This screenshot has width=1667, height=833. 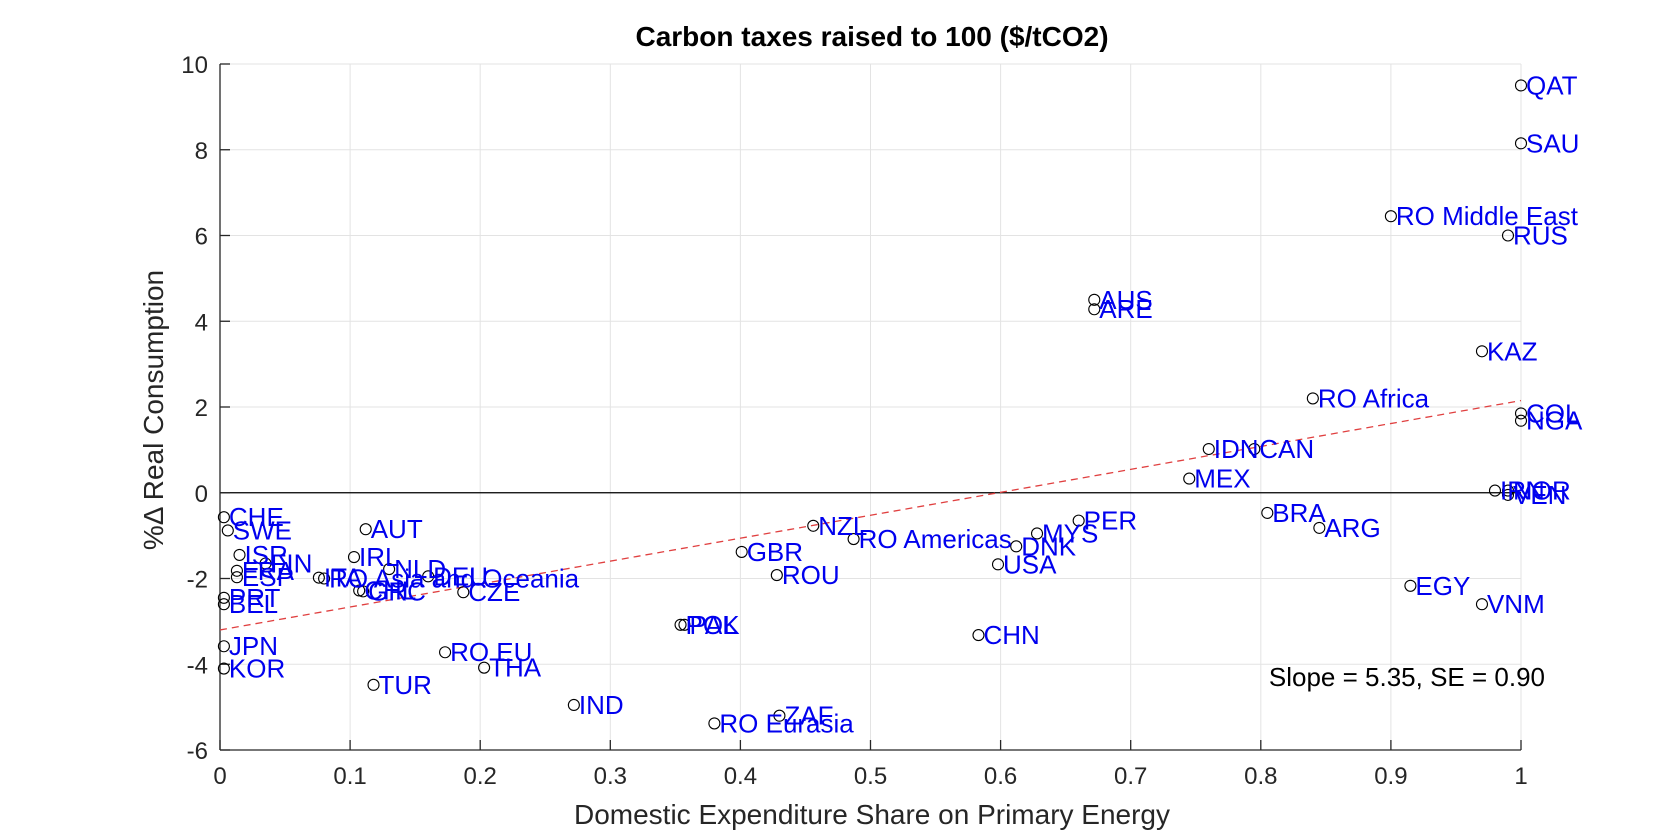 What do you see at coordinates (201, 408) in the screenshot?
I see `y-tick-label: 2` at bounding box center [201, 408].